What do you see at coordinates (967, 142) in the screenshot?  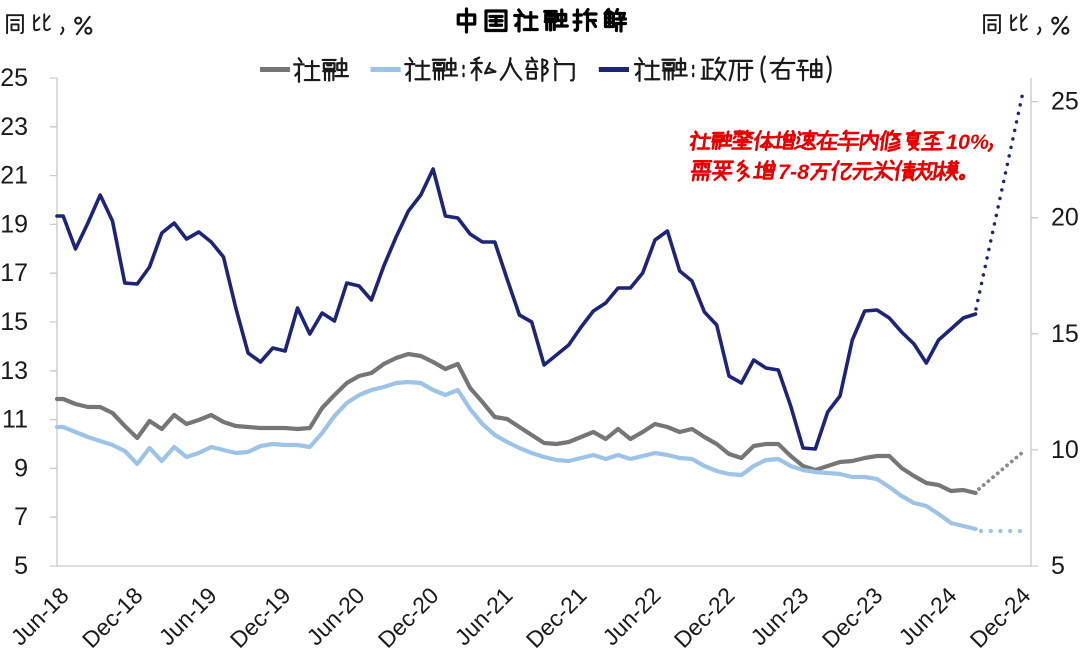 I see `svg-text: 10%` at bounding box center [967, 142].